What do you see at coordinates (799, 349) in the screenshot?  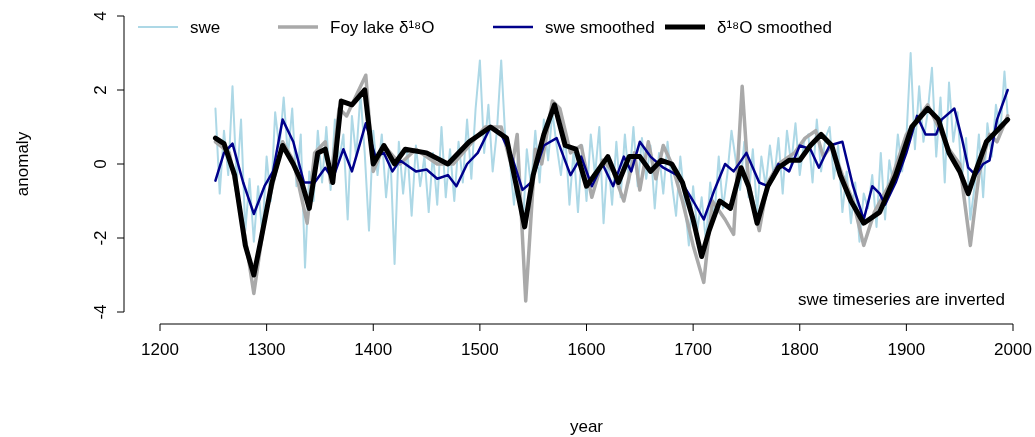 I see `x-tick-label: 1800` at bounding box center [799, 349].